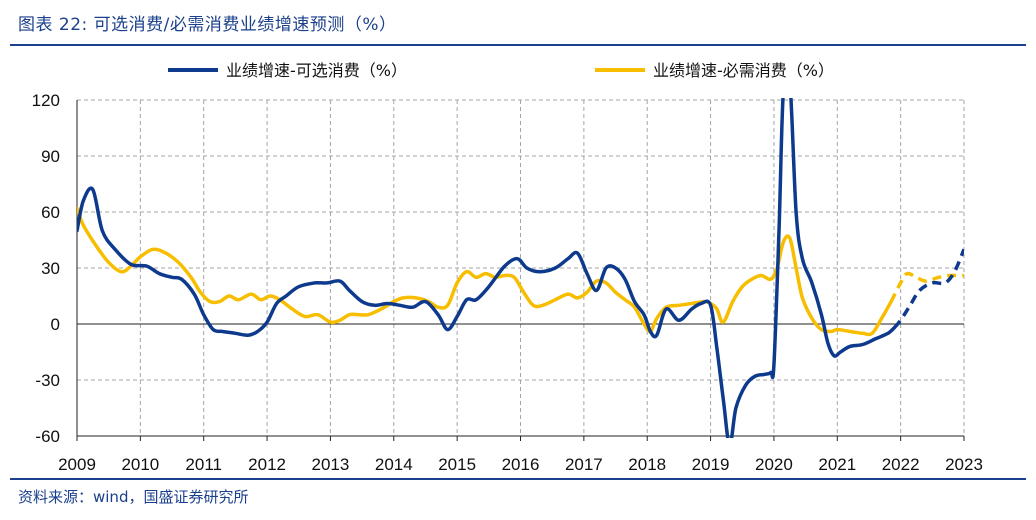 Image resolution: width=1036 pixels, height=520 pixels. I want to click on x-tick-label: 2017, so click(584, 464).